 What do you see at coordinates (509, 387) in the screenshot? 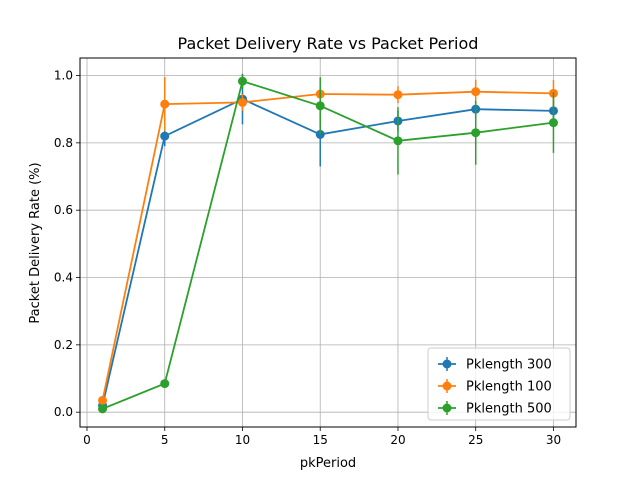
I see `legend-label: Pklength 100` at bounding box center [509, 387].